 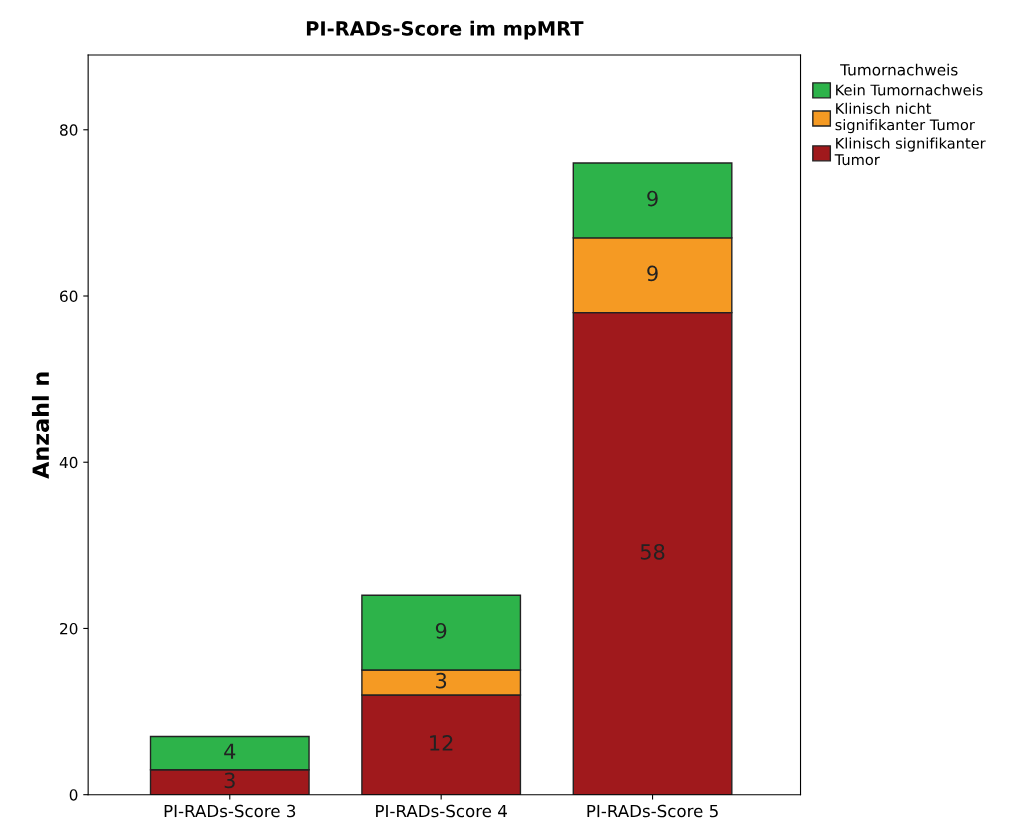 I want to click on y-tick-label: 0, so click(x=73, y=795).